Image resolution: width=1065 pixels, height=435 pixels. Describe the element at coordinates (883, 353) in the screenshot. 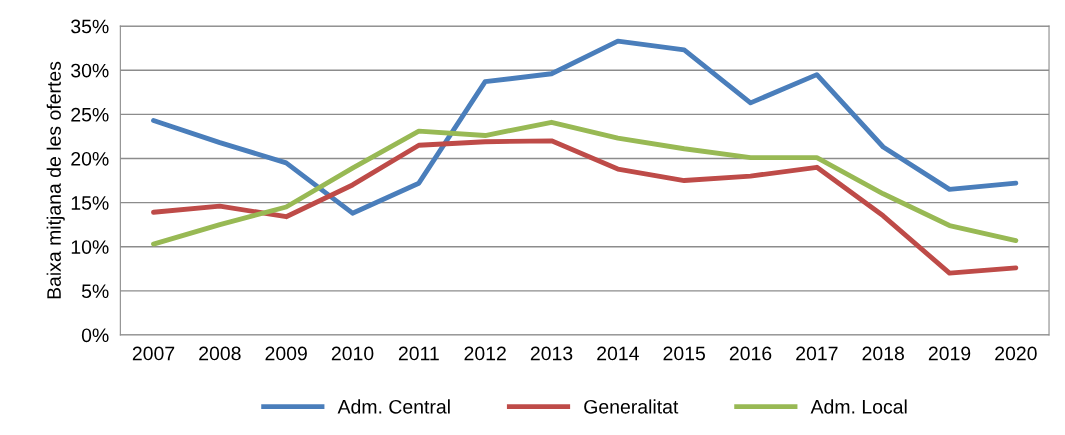

I see `x-tick-label: 2018` at that location.